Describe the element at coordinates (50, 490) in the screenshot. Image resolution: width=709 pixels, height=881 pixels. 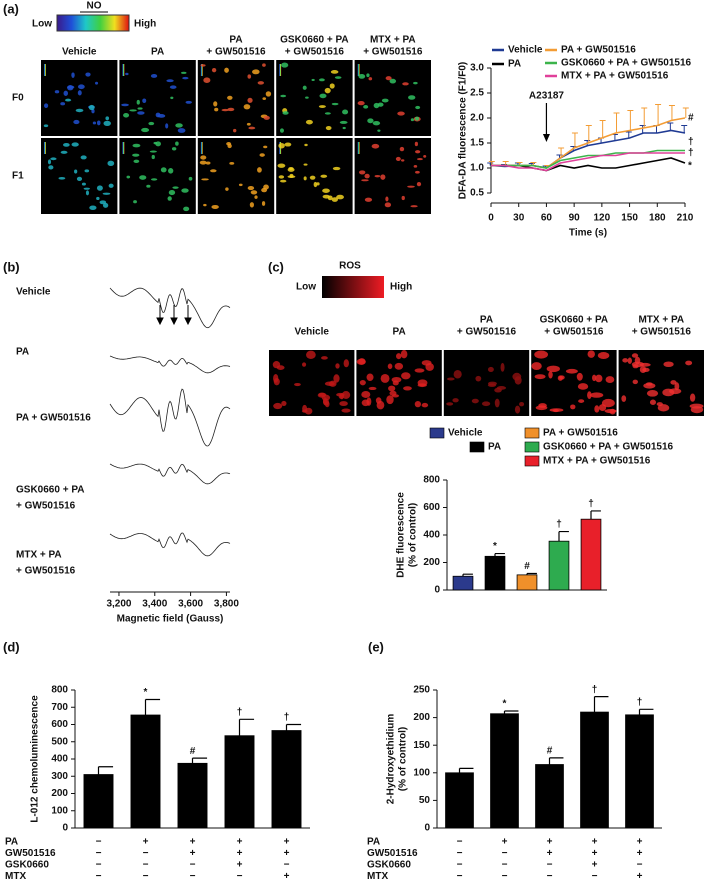
I see `sample-label: GSK0660 + PA` at that location.